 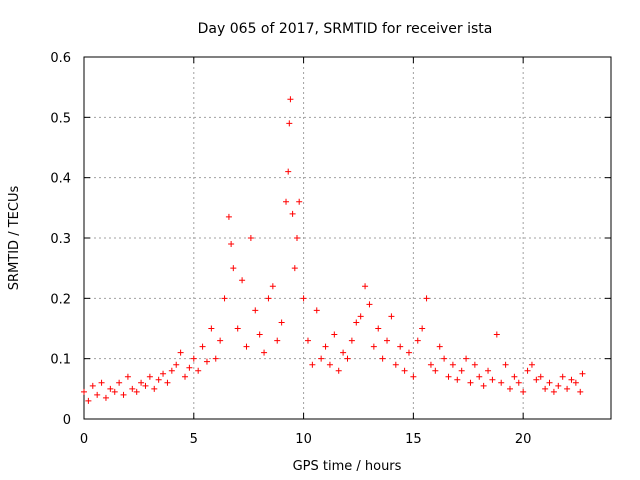 What do you see at coordinates (60, 299) in the screenshot?
I see `y-tick-label: 0.2` at bounding box center [60, 299].